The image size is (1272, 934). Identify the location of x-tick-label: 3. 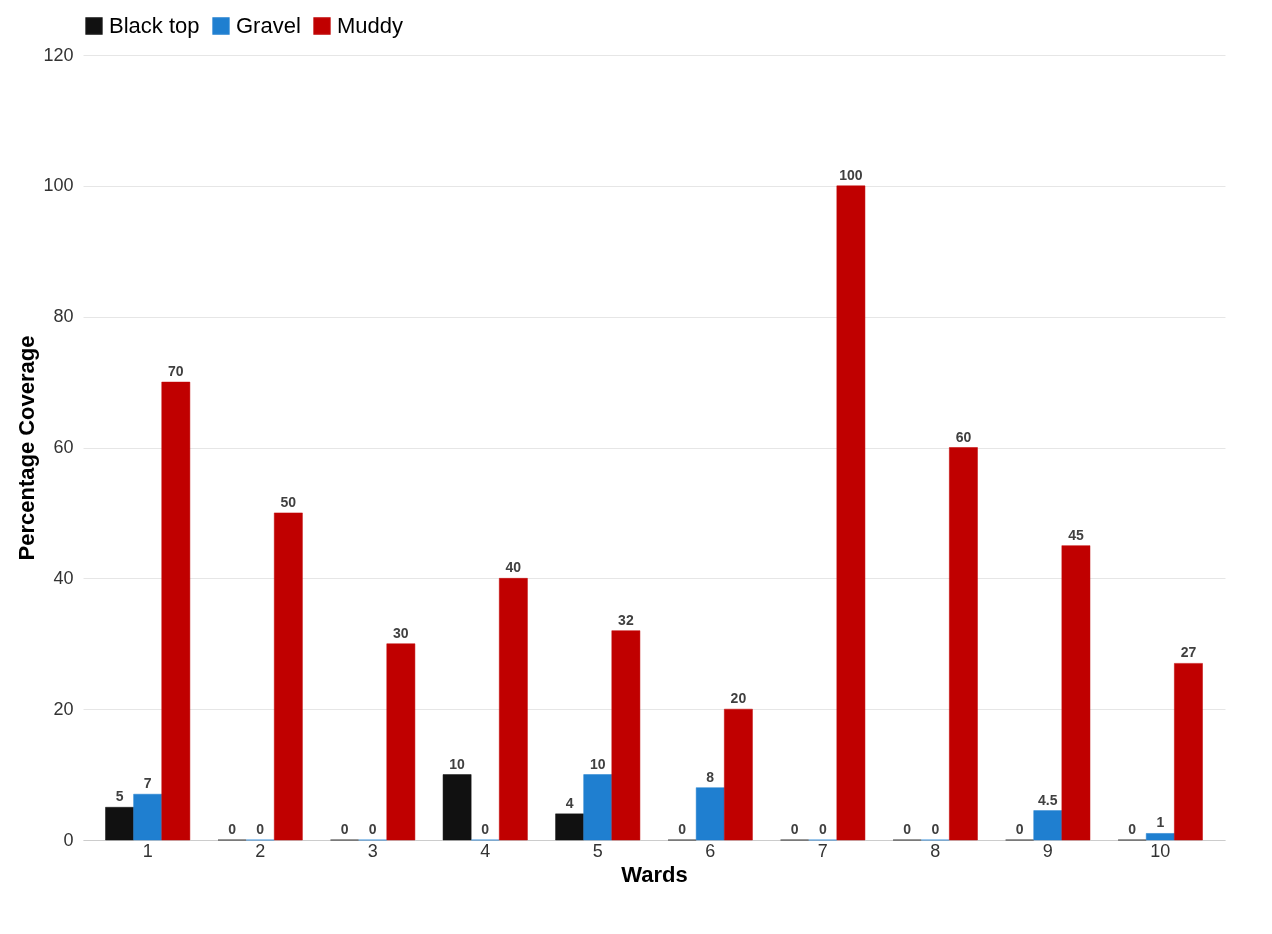
(372, 850).